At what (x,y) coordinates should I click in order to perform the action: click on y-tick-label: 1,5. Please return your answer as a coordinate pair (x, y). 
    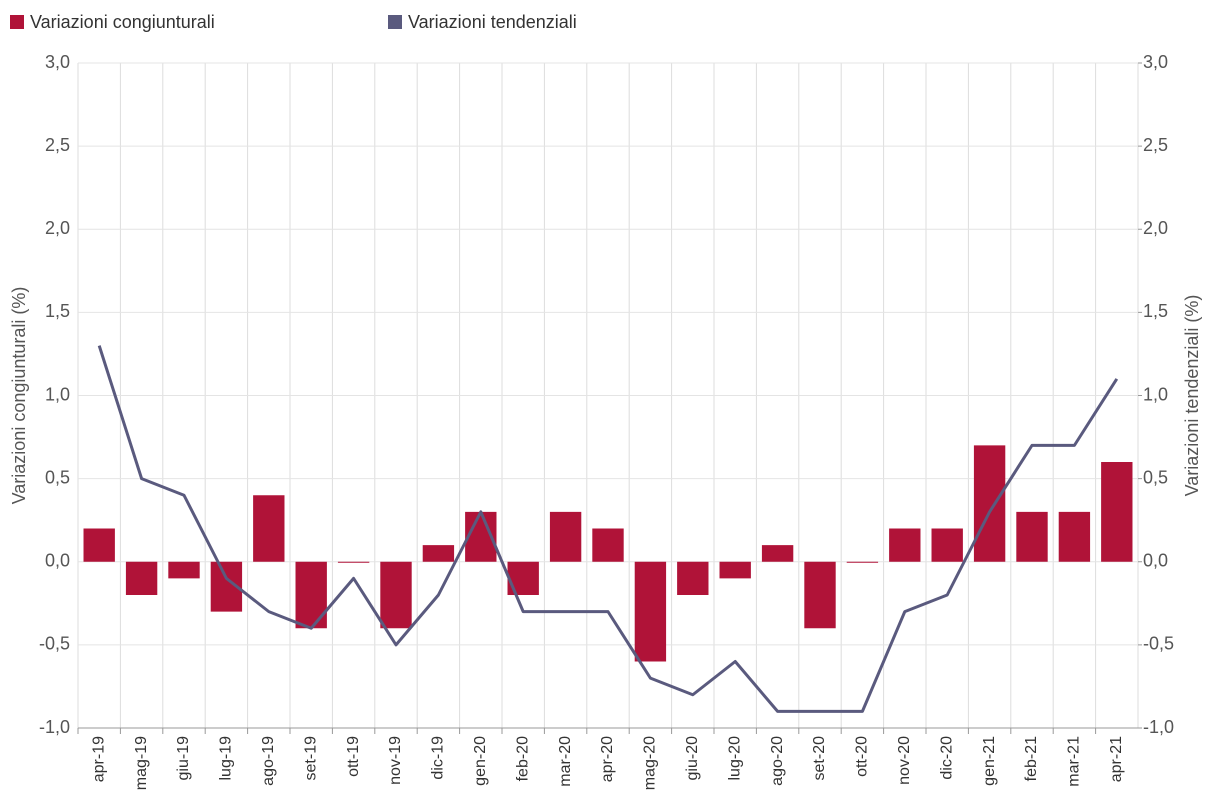
    Looking at the image, I should click on (57, 311).